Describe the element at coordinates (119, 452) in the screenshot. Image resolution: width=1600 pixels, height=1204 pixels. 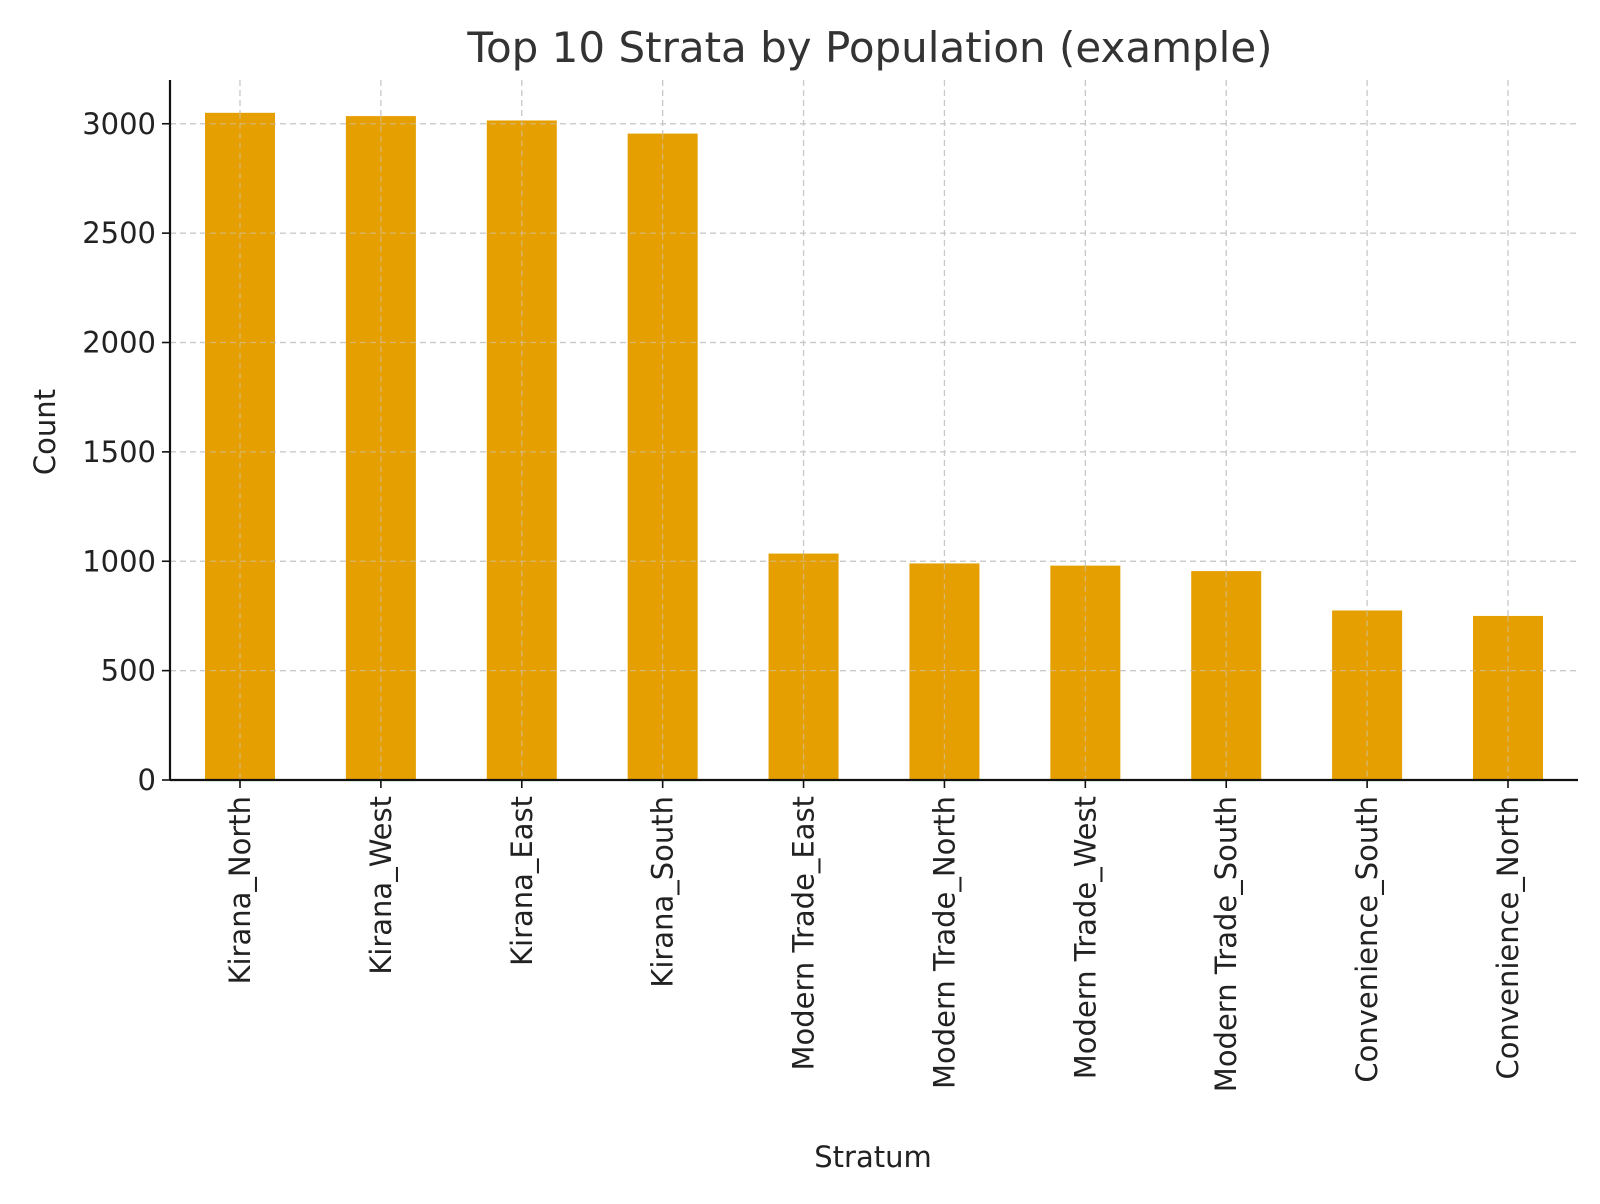
I see `y-tick-label: 1500` at that location.